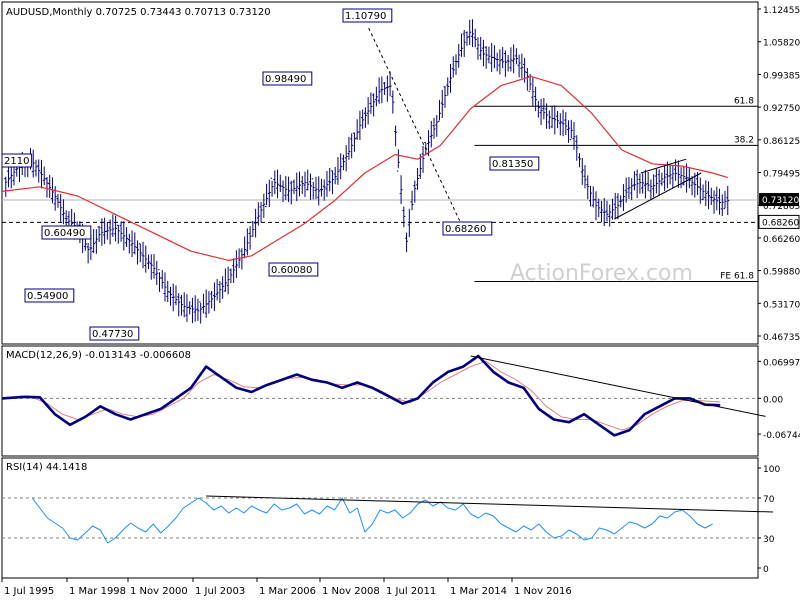  Describe the element at coordinates (781, 305) in the screenshot. I see `price-axis-label: 0.53170` at that location.